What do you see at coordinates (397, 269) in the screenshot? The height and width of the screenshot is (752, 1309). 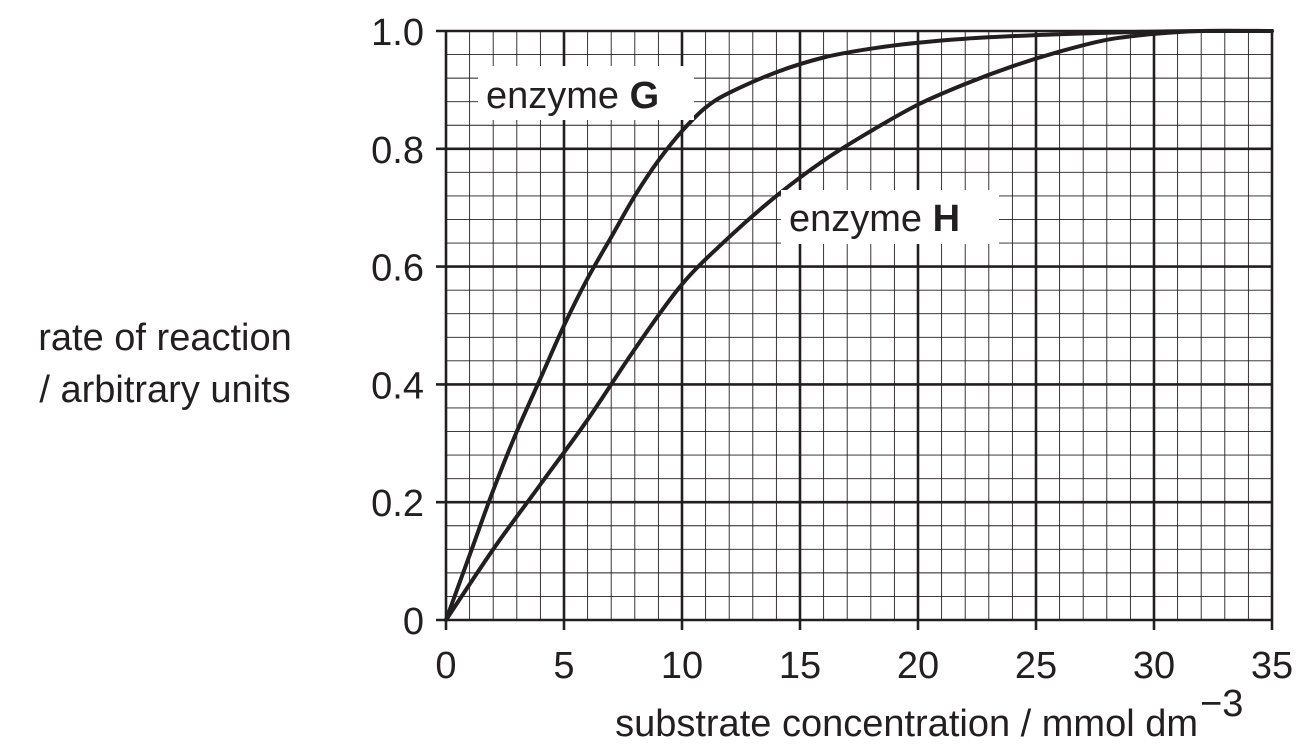 I see `y-tick-label: 0.6` at bounding box center [397, 269].